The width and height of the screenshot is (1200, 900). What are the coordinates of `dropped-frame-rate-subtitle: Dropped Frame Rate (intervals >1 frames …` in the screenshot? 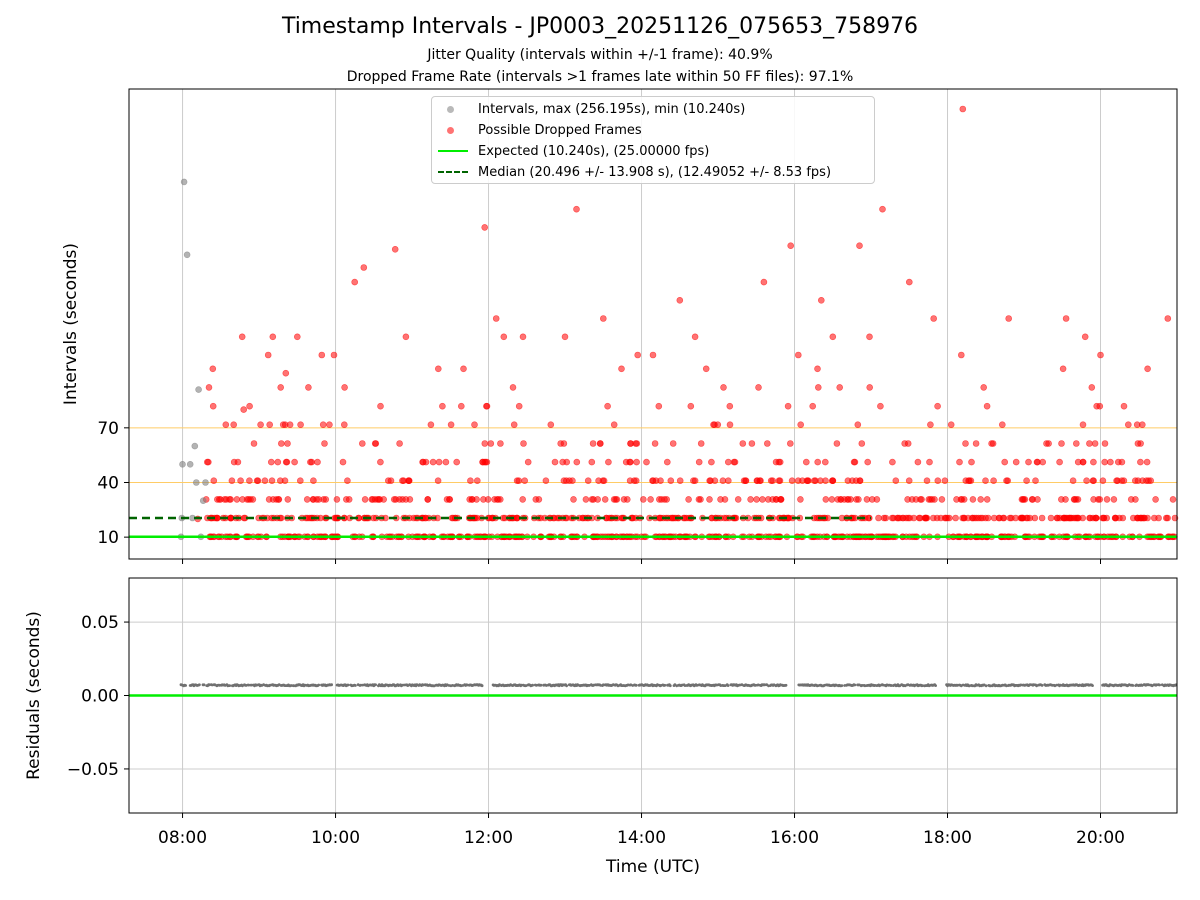 It's located at (600, 77).